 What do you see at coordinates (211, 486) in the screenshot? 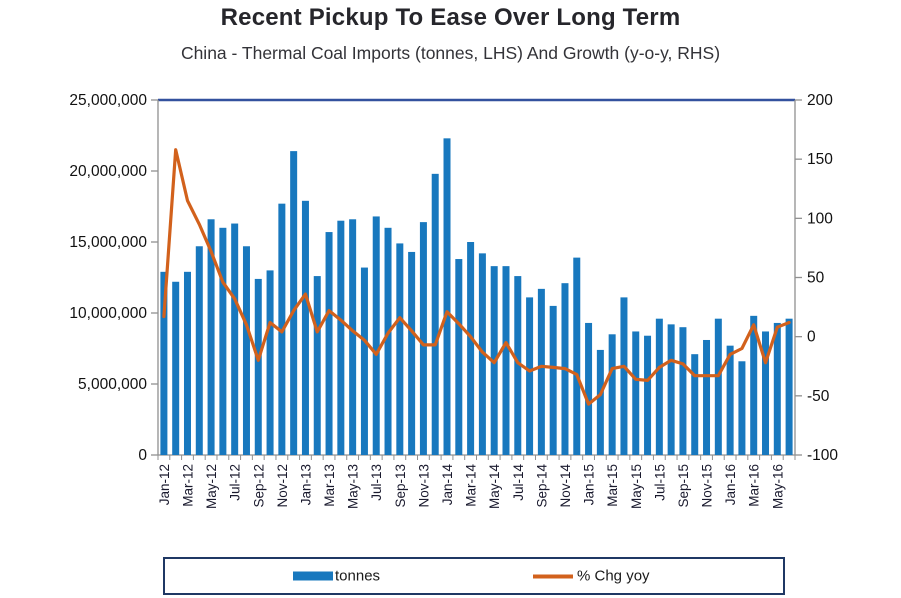
I see `x-axis-label: May-12` at bounding box center [211, 486].